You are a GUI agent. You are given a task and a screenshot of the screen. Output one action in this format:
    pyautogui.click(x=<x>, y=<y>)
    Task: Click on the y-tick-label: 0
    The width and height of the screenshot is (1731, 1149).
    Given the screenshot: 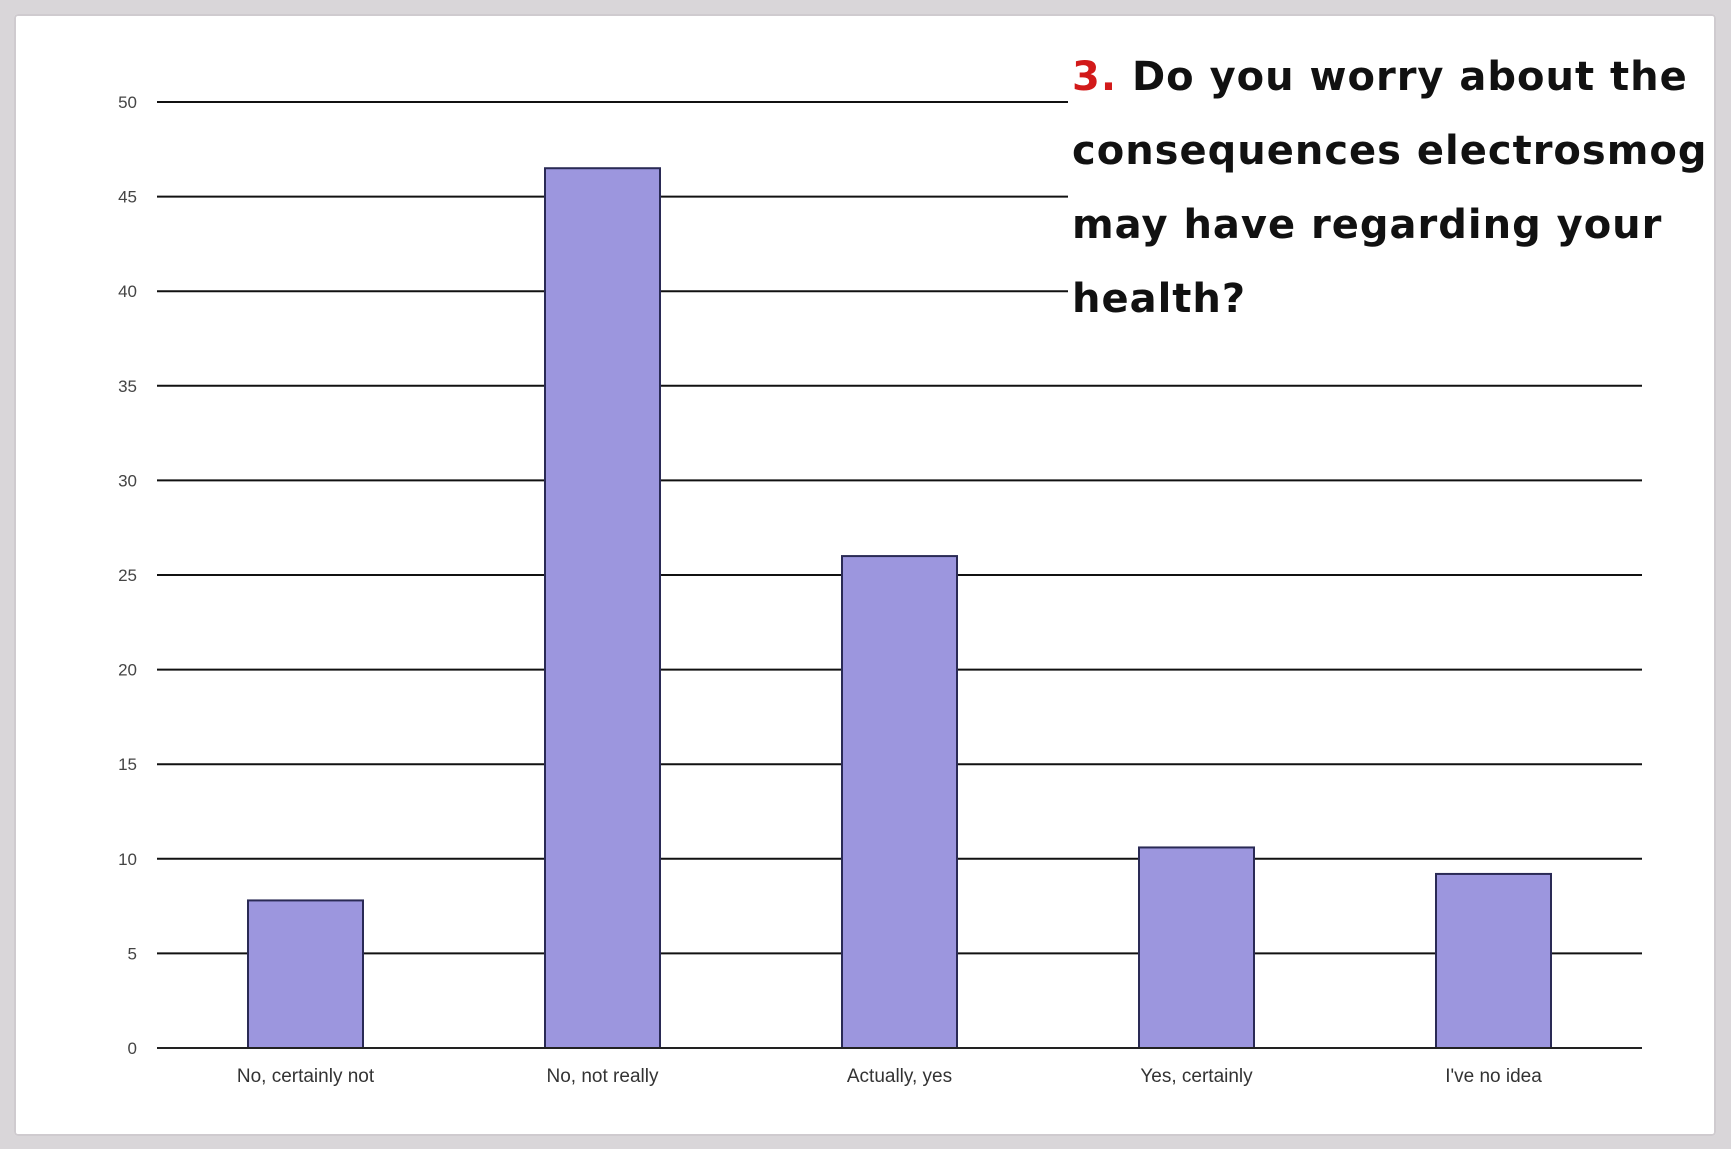 What is the action you would take?
    pyautogui.click(x=132, y=1048)
    